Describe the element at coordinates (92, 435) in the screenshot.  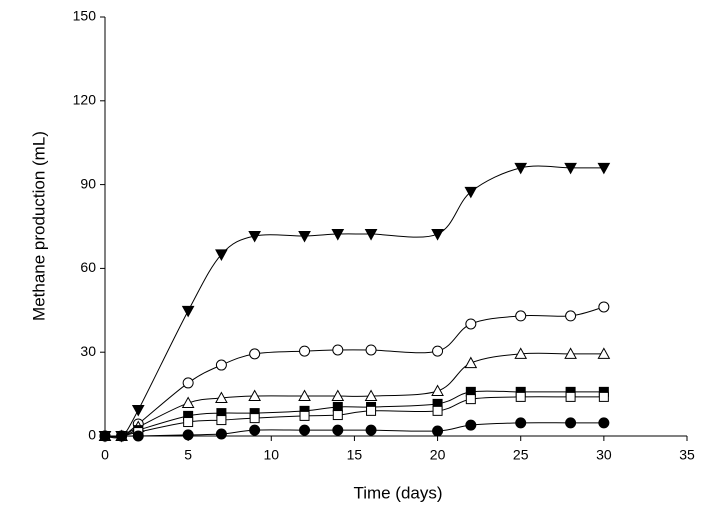
I see `y-tick-label: 0` at that location.